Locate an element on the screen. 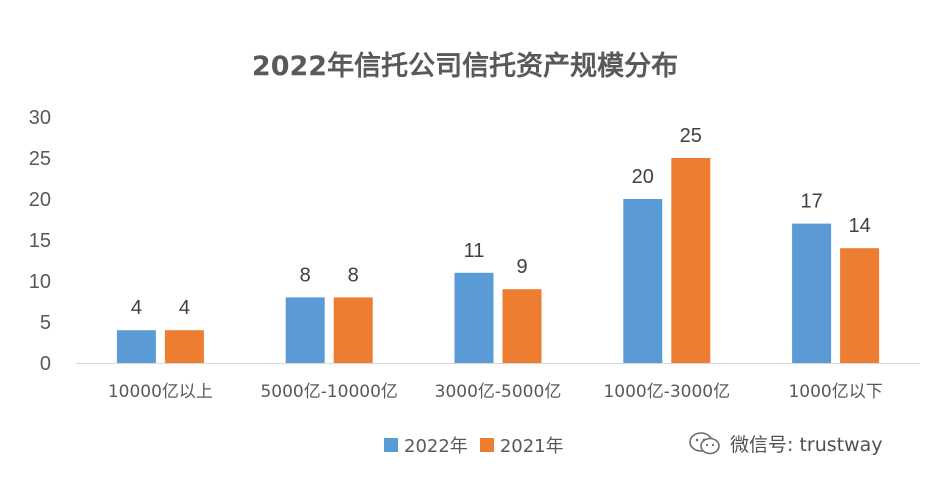 This screenshot has width=930, height=488. y-tick-label: 0 is located at coordinates (45, 364).